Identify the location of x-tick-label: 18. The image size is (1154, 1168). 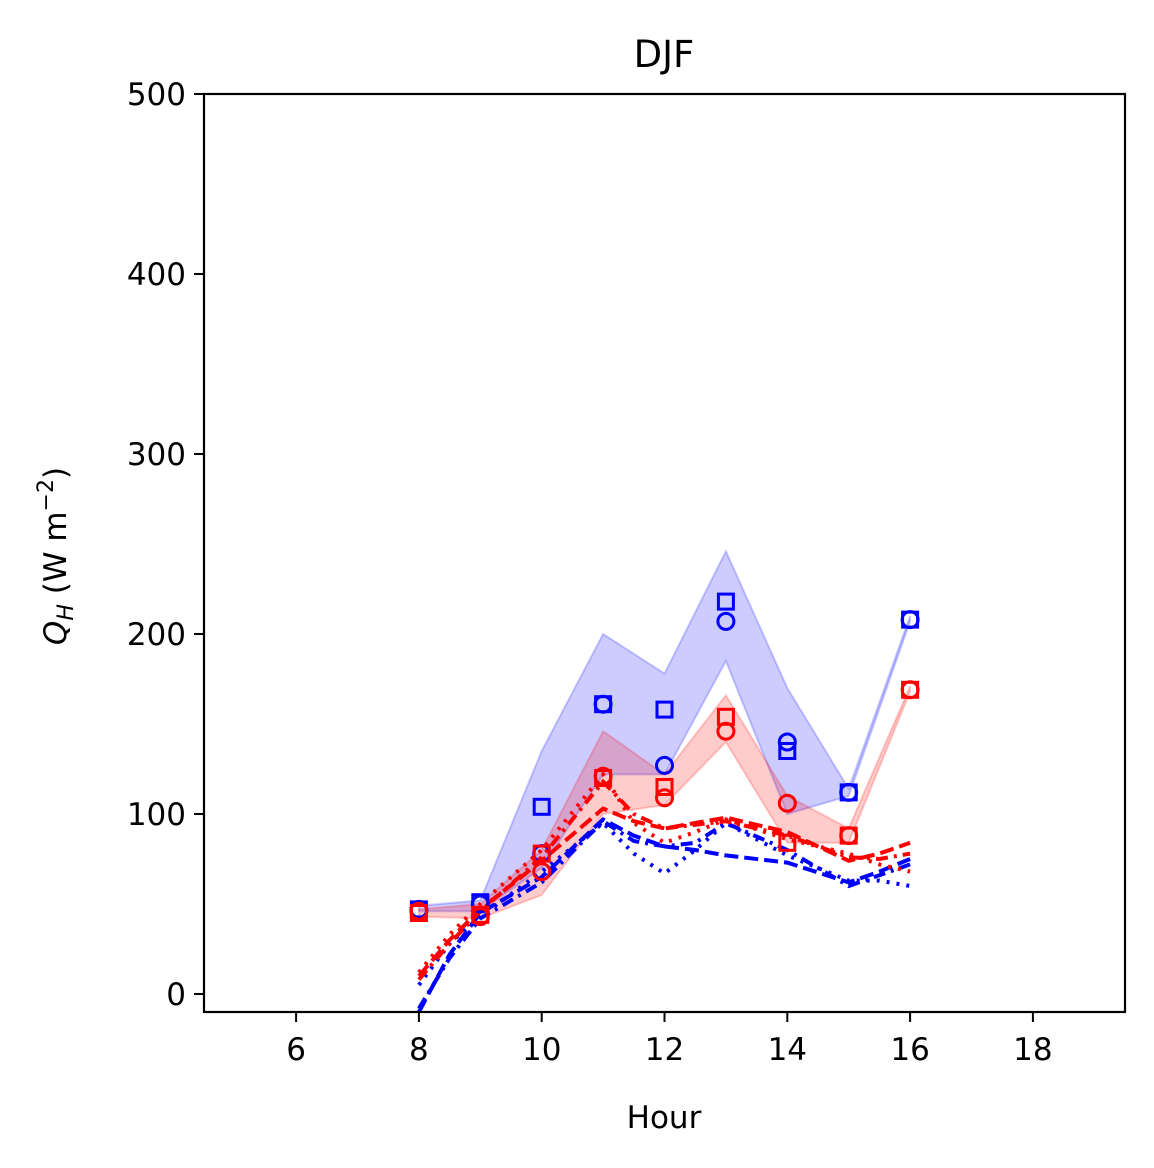
(1032, 1050).